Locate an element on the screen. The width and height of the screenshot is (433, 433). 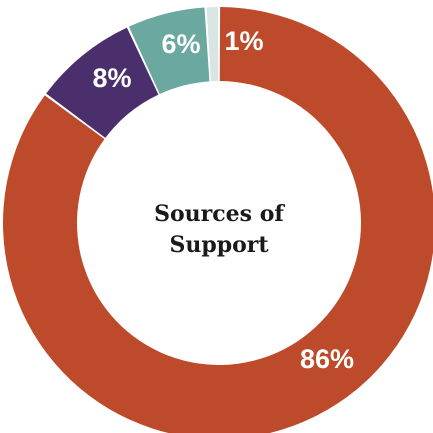
donut-slice-label-8pct: 8% is located at coordinates (111, 78).